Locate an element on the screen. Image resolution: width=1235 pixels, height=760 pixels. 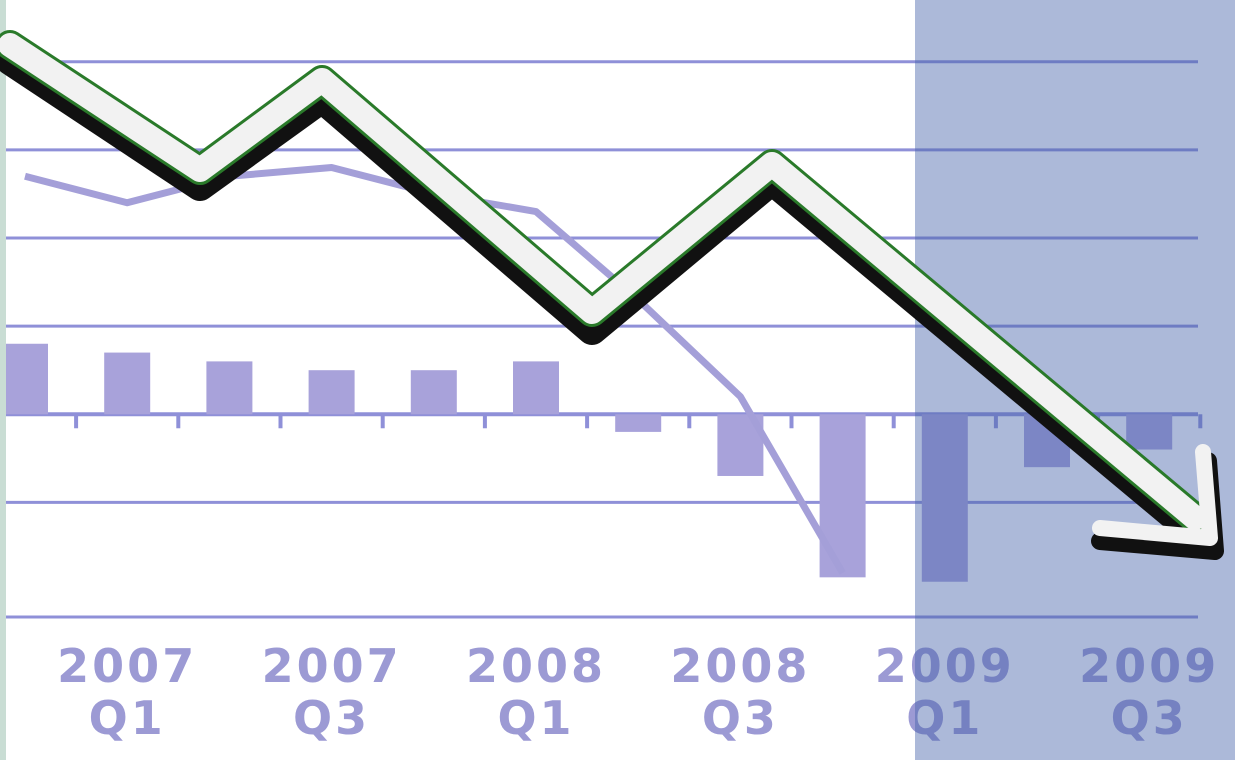
x-tick-label: 2008 Q3 is located at coordinates (740, 692).